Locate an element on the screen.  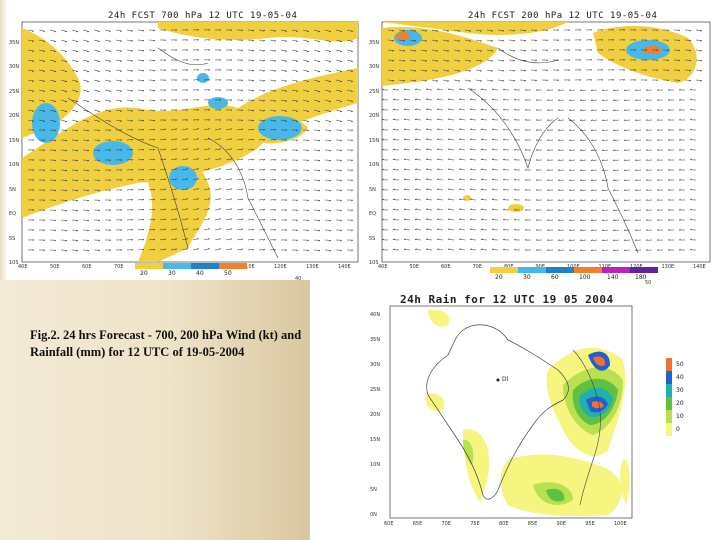
legend-value: 10 is located at coordinates (680, 416).